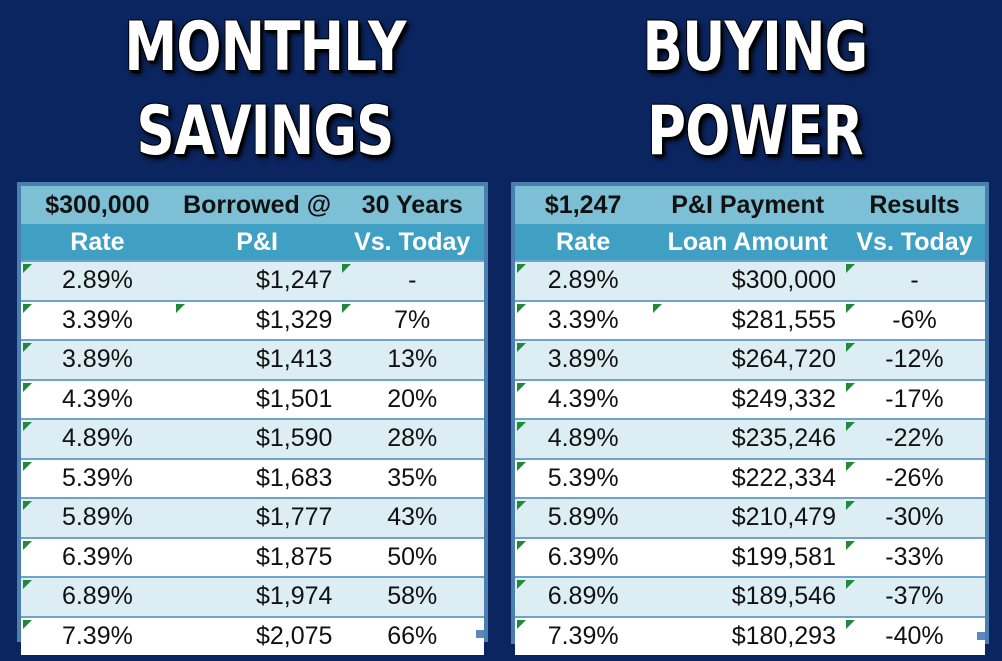  I want to click on table-row: 3.89% $264,720 -12%, so click(750, 359).